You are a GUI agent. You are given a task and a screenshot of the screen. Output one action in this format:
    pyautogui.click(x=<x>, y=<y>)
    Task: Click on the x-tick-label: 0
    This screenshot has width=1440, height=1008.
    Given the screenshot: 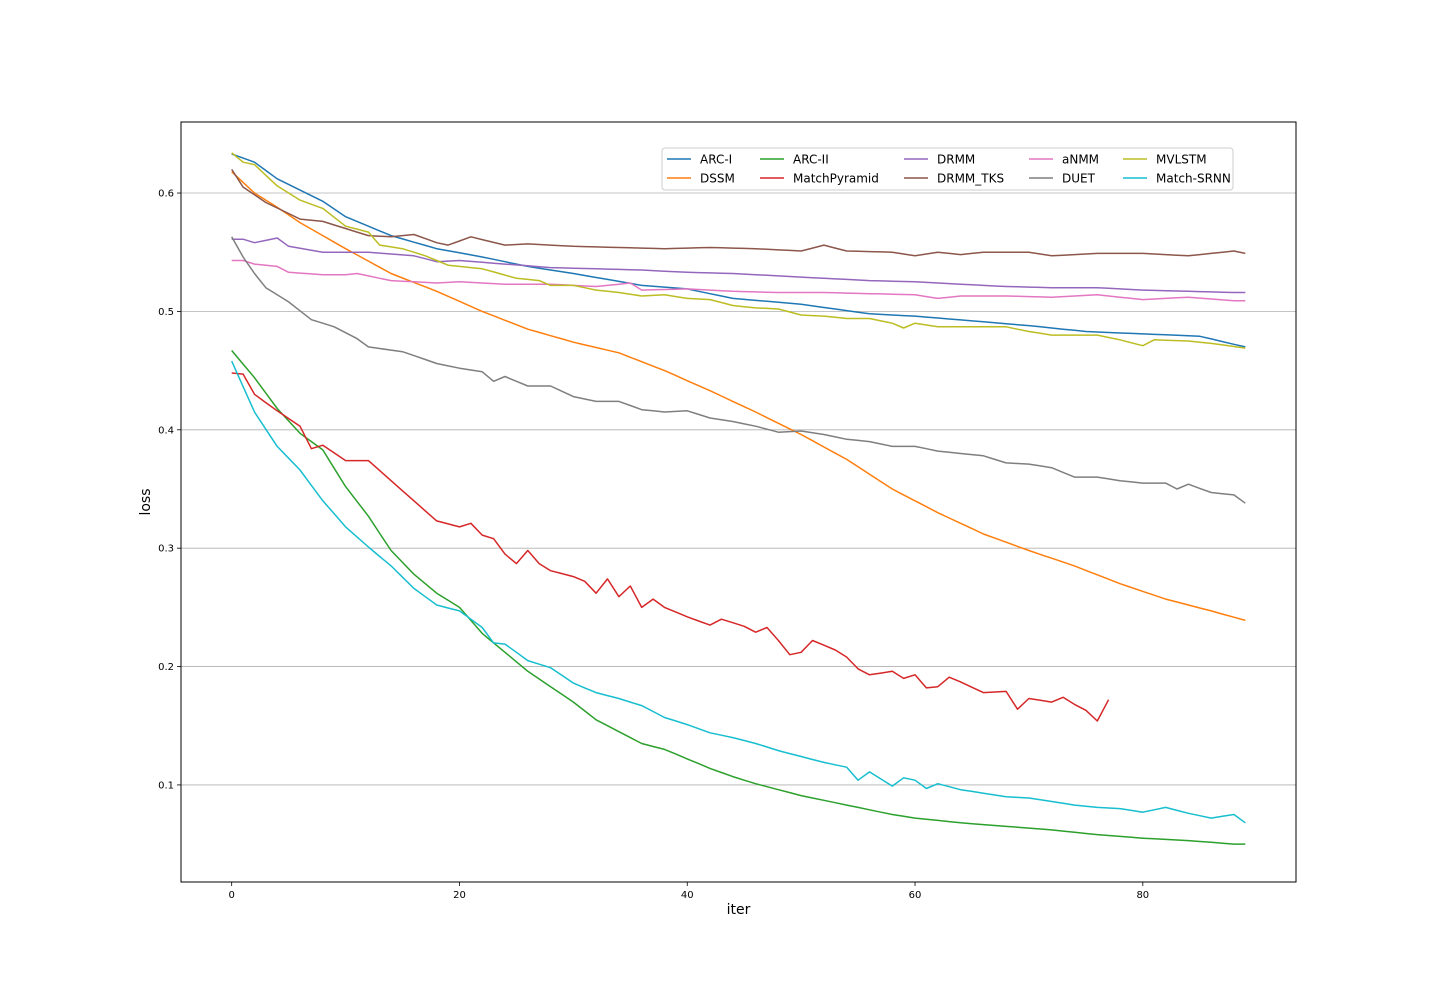 What is the action you would take?
    pyautogui.click(x=231, y=895)
    